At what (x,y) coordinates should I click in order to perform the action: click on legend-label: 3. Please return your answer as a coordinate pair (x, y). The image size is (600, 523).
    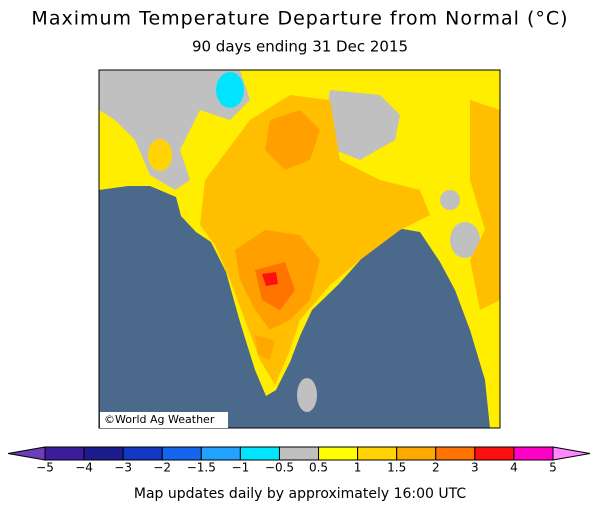
    Looking at the image, I should click on (475, 468).